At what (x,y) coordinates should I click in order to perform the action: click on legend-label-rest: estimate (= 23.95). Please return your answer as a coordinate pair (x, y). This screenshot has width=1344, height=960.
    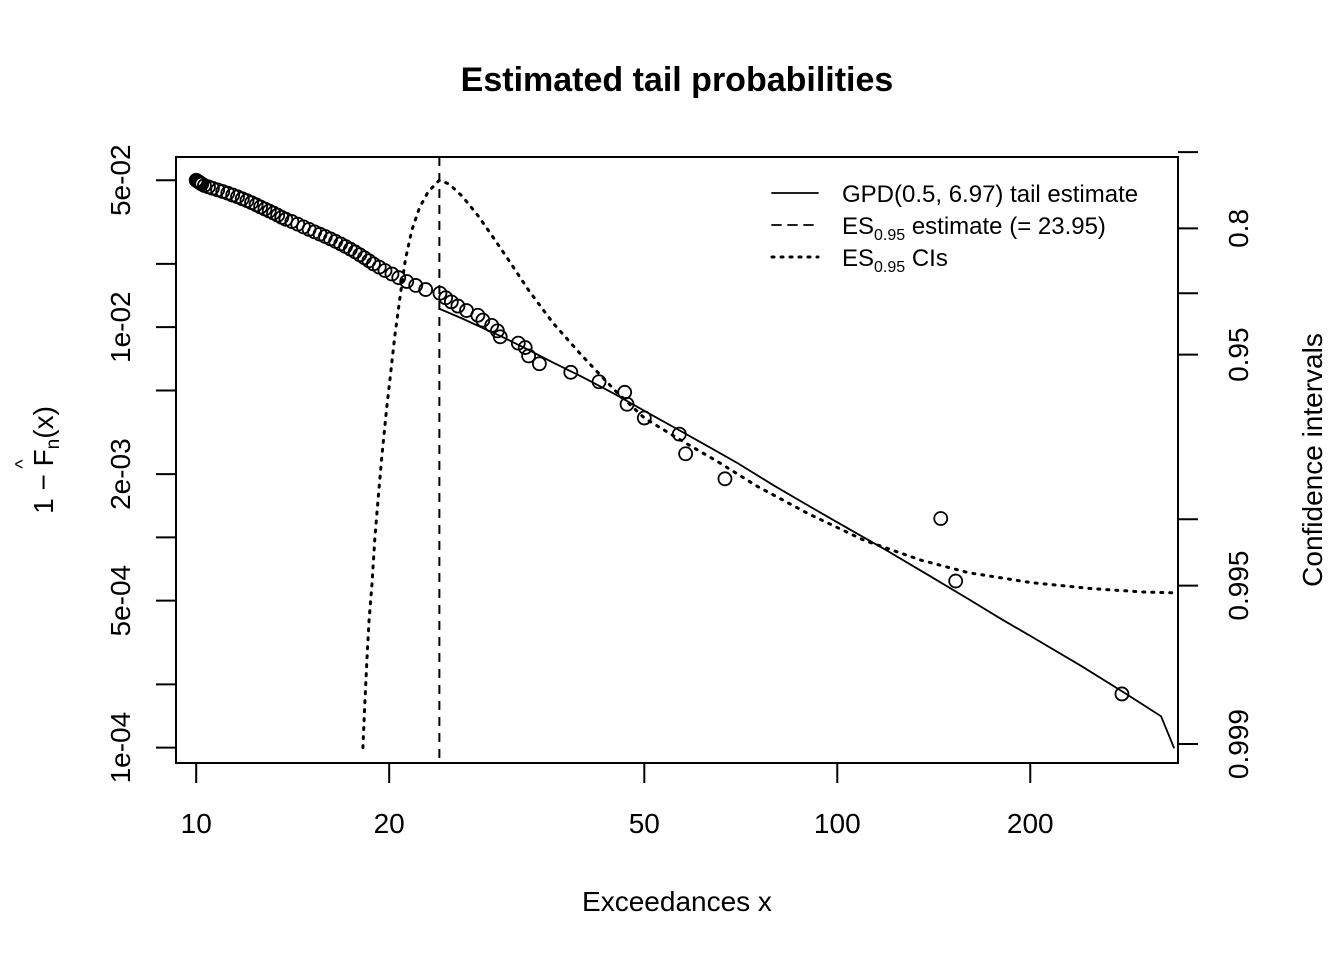
    Looking at the image, I should click on (1005, 226).